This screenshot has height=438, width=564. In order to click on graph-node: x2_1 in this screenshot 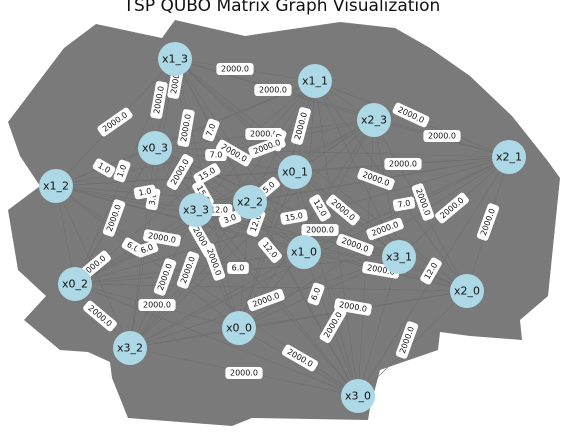, I will do `click(509, 157)`.